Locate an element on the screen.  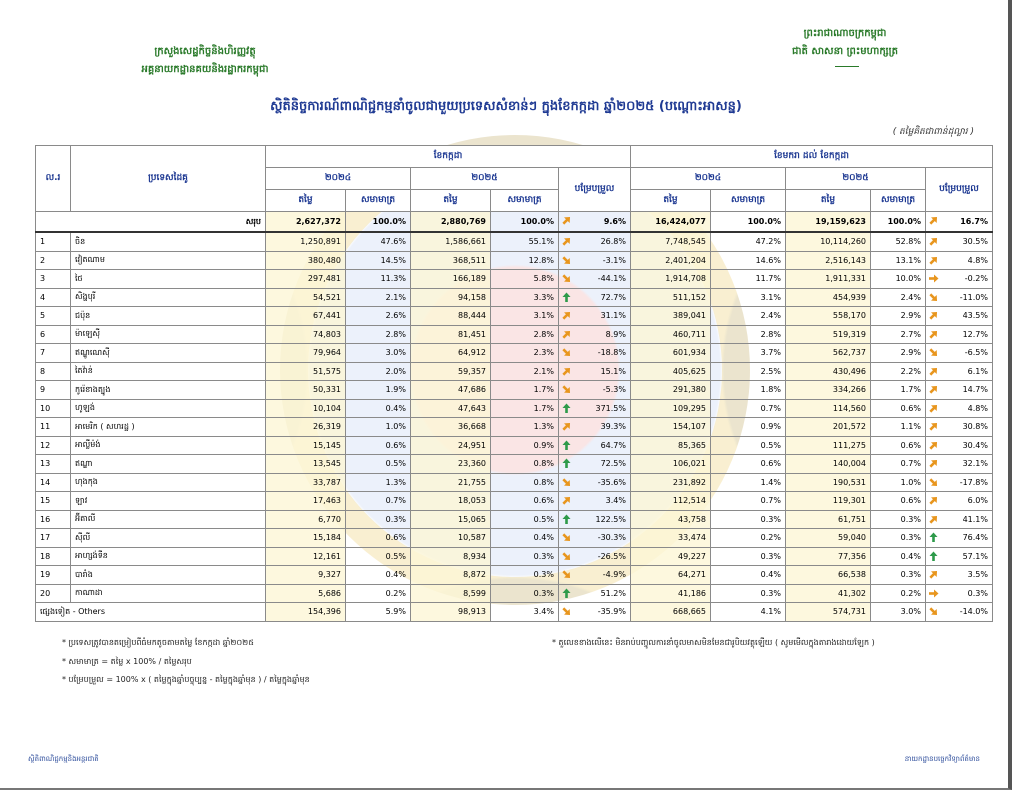
table-cell: 3.0% is located at coordinates (898, 612).